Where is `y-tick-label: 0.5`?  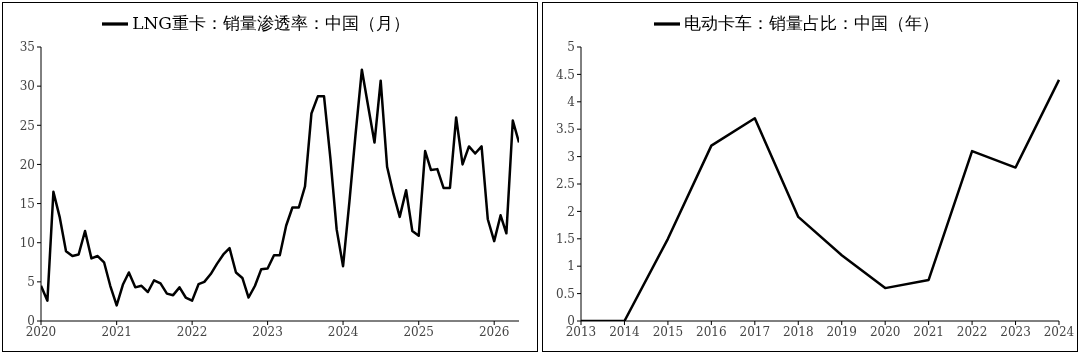
y-tick-label: 0.5 is located at coordinates (565, 293).